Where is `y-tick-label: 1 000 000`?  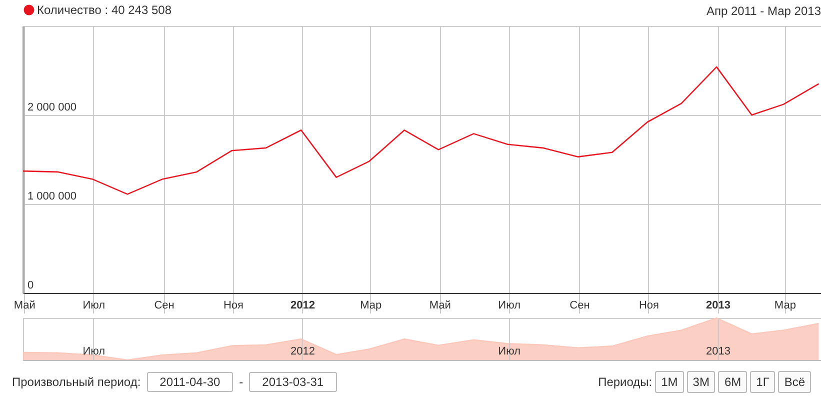 y-tick-label: 1 000 000 is located at coordinates (52, 196).